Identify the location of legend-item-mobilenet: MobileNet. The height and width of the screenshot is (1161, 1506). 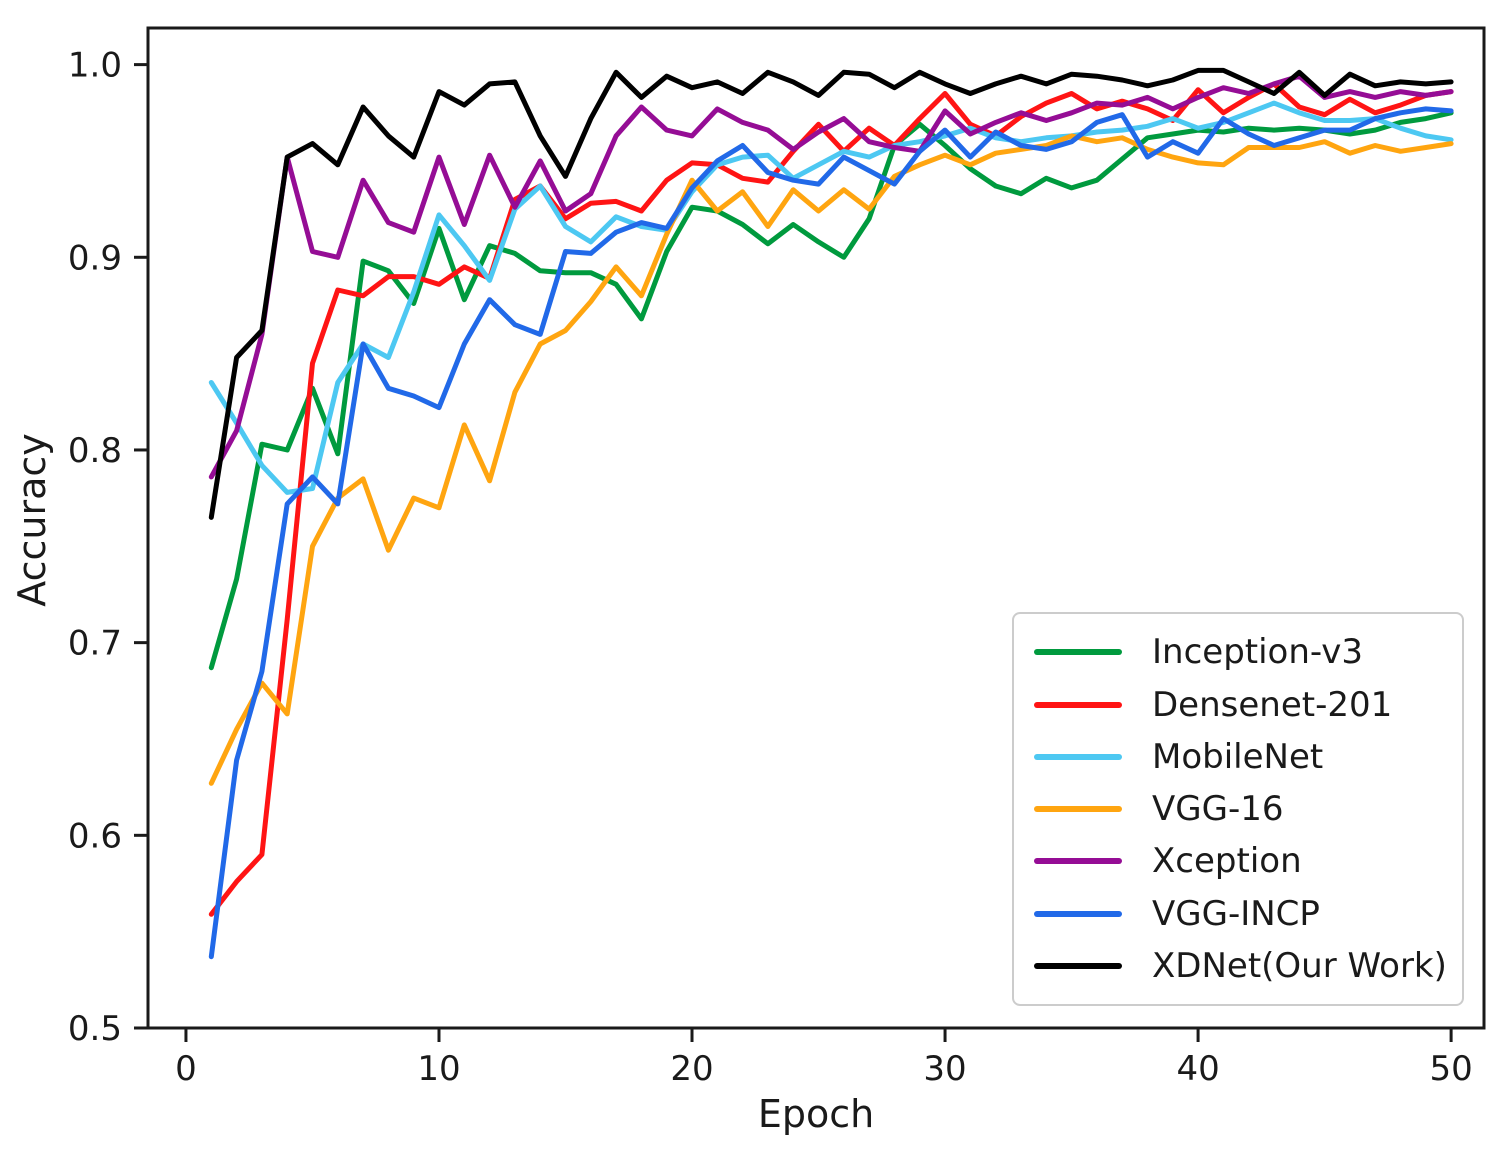
(1248, 757).